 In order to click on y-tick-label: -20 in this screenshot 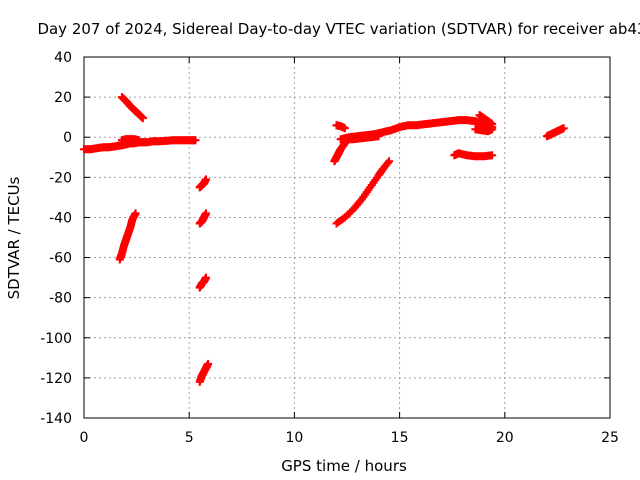, I will do `click(60, 178)`.